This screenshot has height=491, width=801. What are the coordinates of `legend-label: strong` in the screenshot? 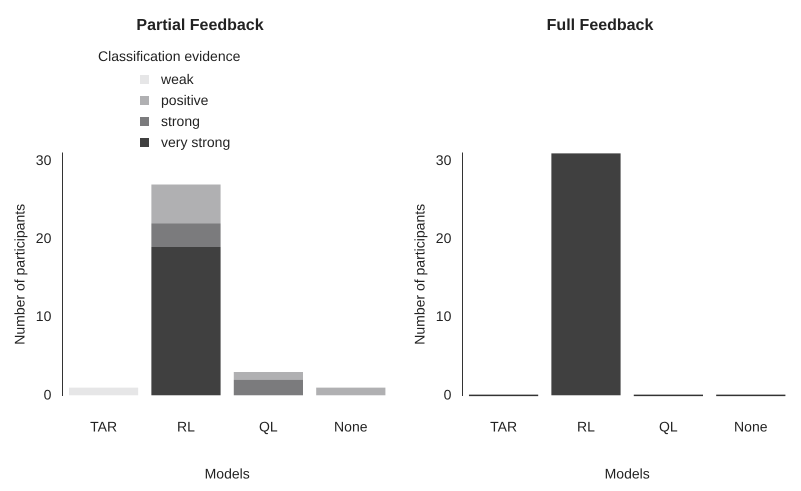 It's located at (180, 121).